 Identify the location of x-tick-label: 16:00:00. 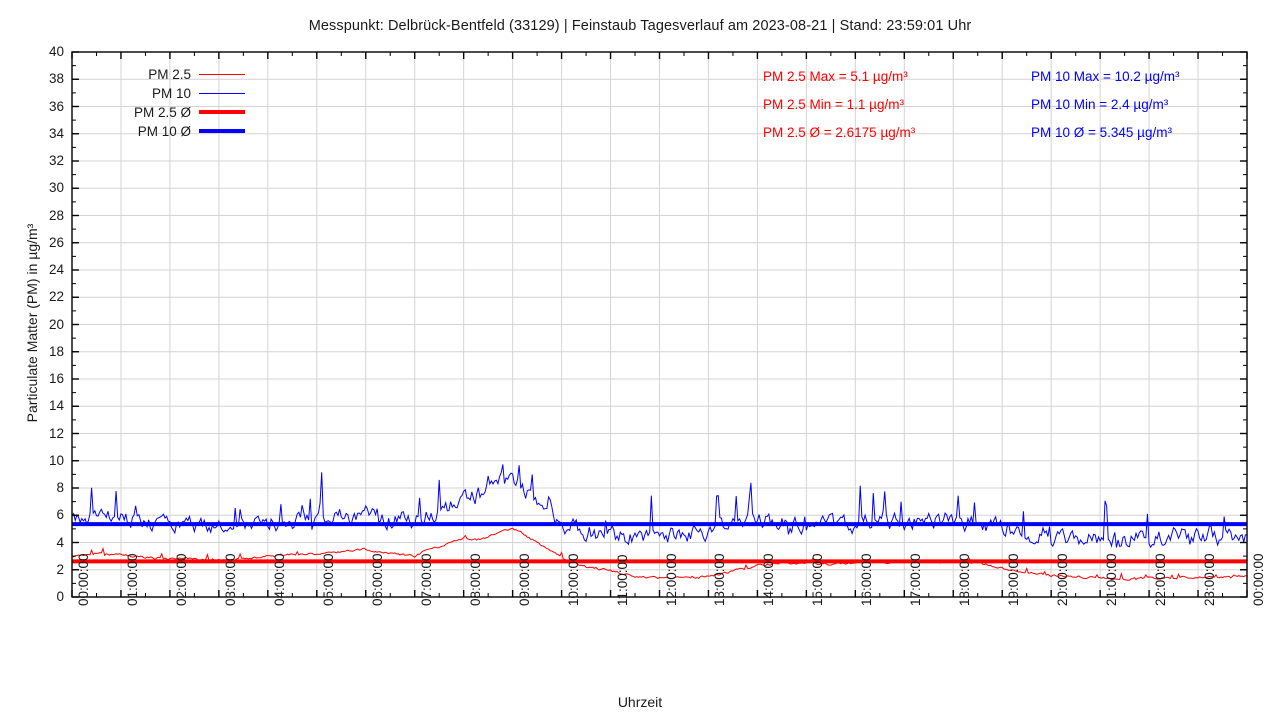
(867, 579).